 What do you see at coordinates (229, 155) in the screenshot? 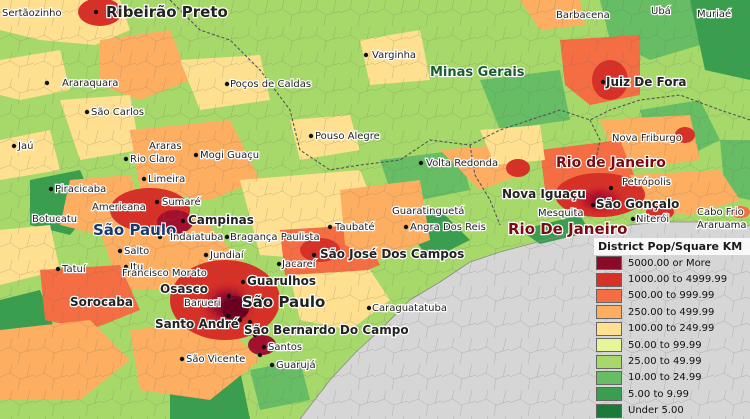
I see `city-label: Mogi Guaçu` at bounding box center [229, 155].